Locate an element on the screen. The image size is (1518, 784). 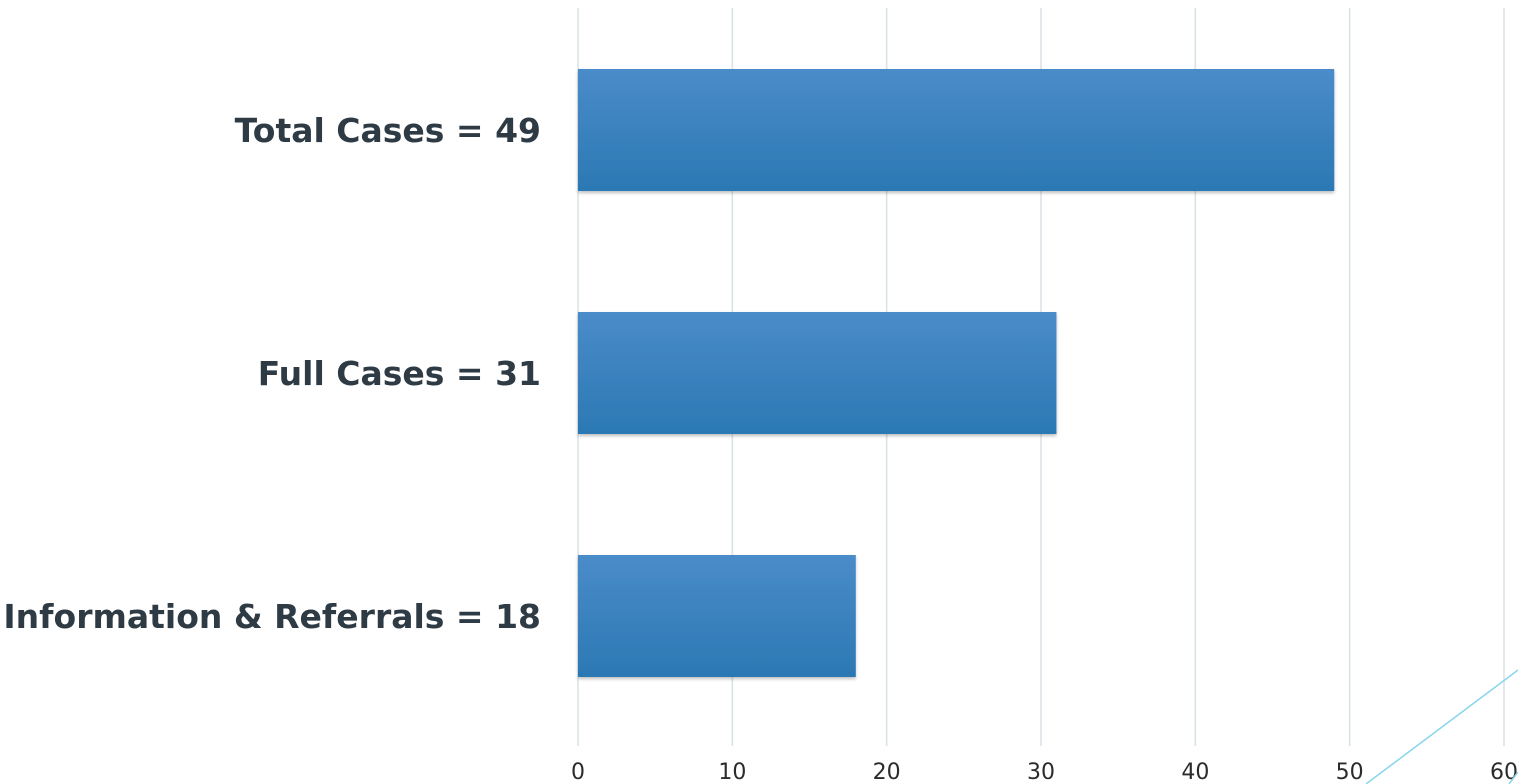
x-tick-label: 0 is located at coordinates (578, 772).